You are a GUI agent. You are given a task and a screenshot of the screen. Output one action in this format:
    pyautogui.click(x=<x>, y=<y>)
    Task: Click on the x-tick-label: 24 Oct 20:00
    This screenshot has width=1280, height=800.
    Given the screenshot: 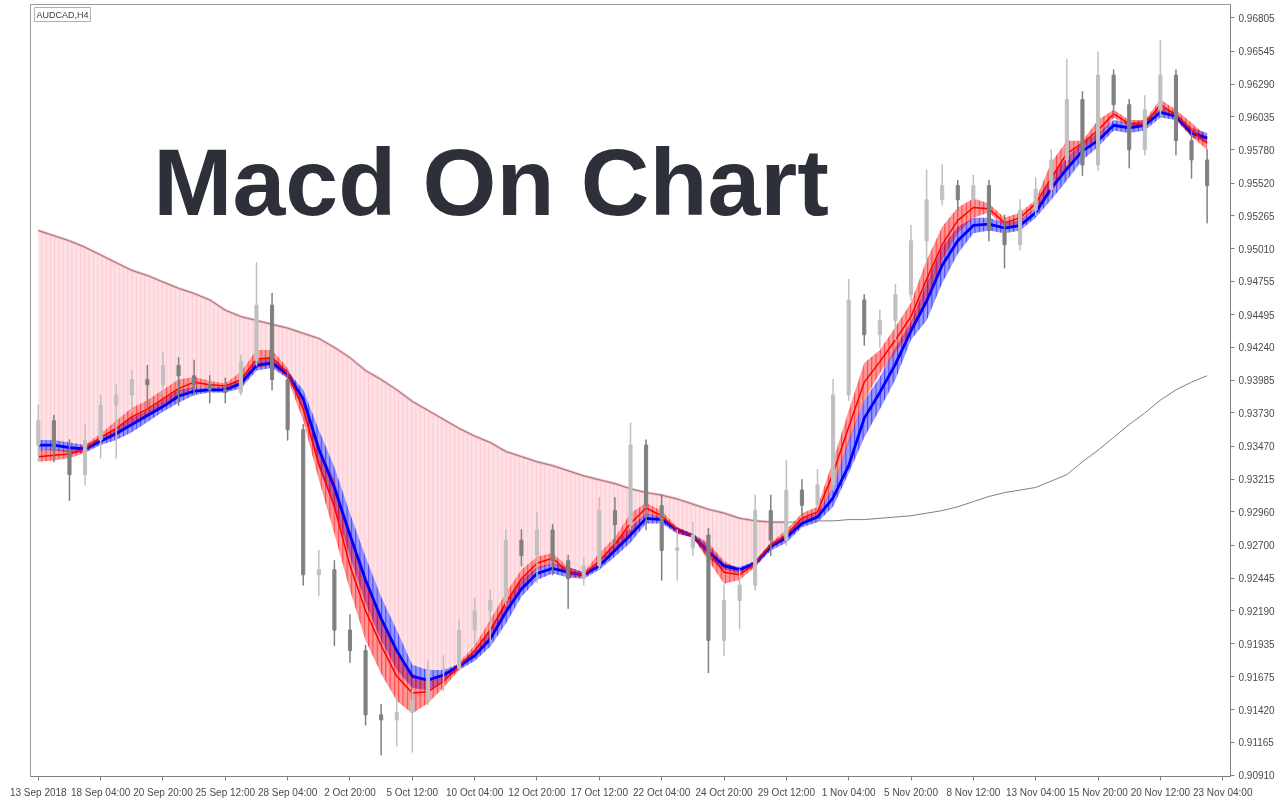 What is the action you would take?
    pyautogui.click(x=724, y=792)
    